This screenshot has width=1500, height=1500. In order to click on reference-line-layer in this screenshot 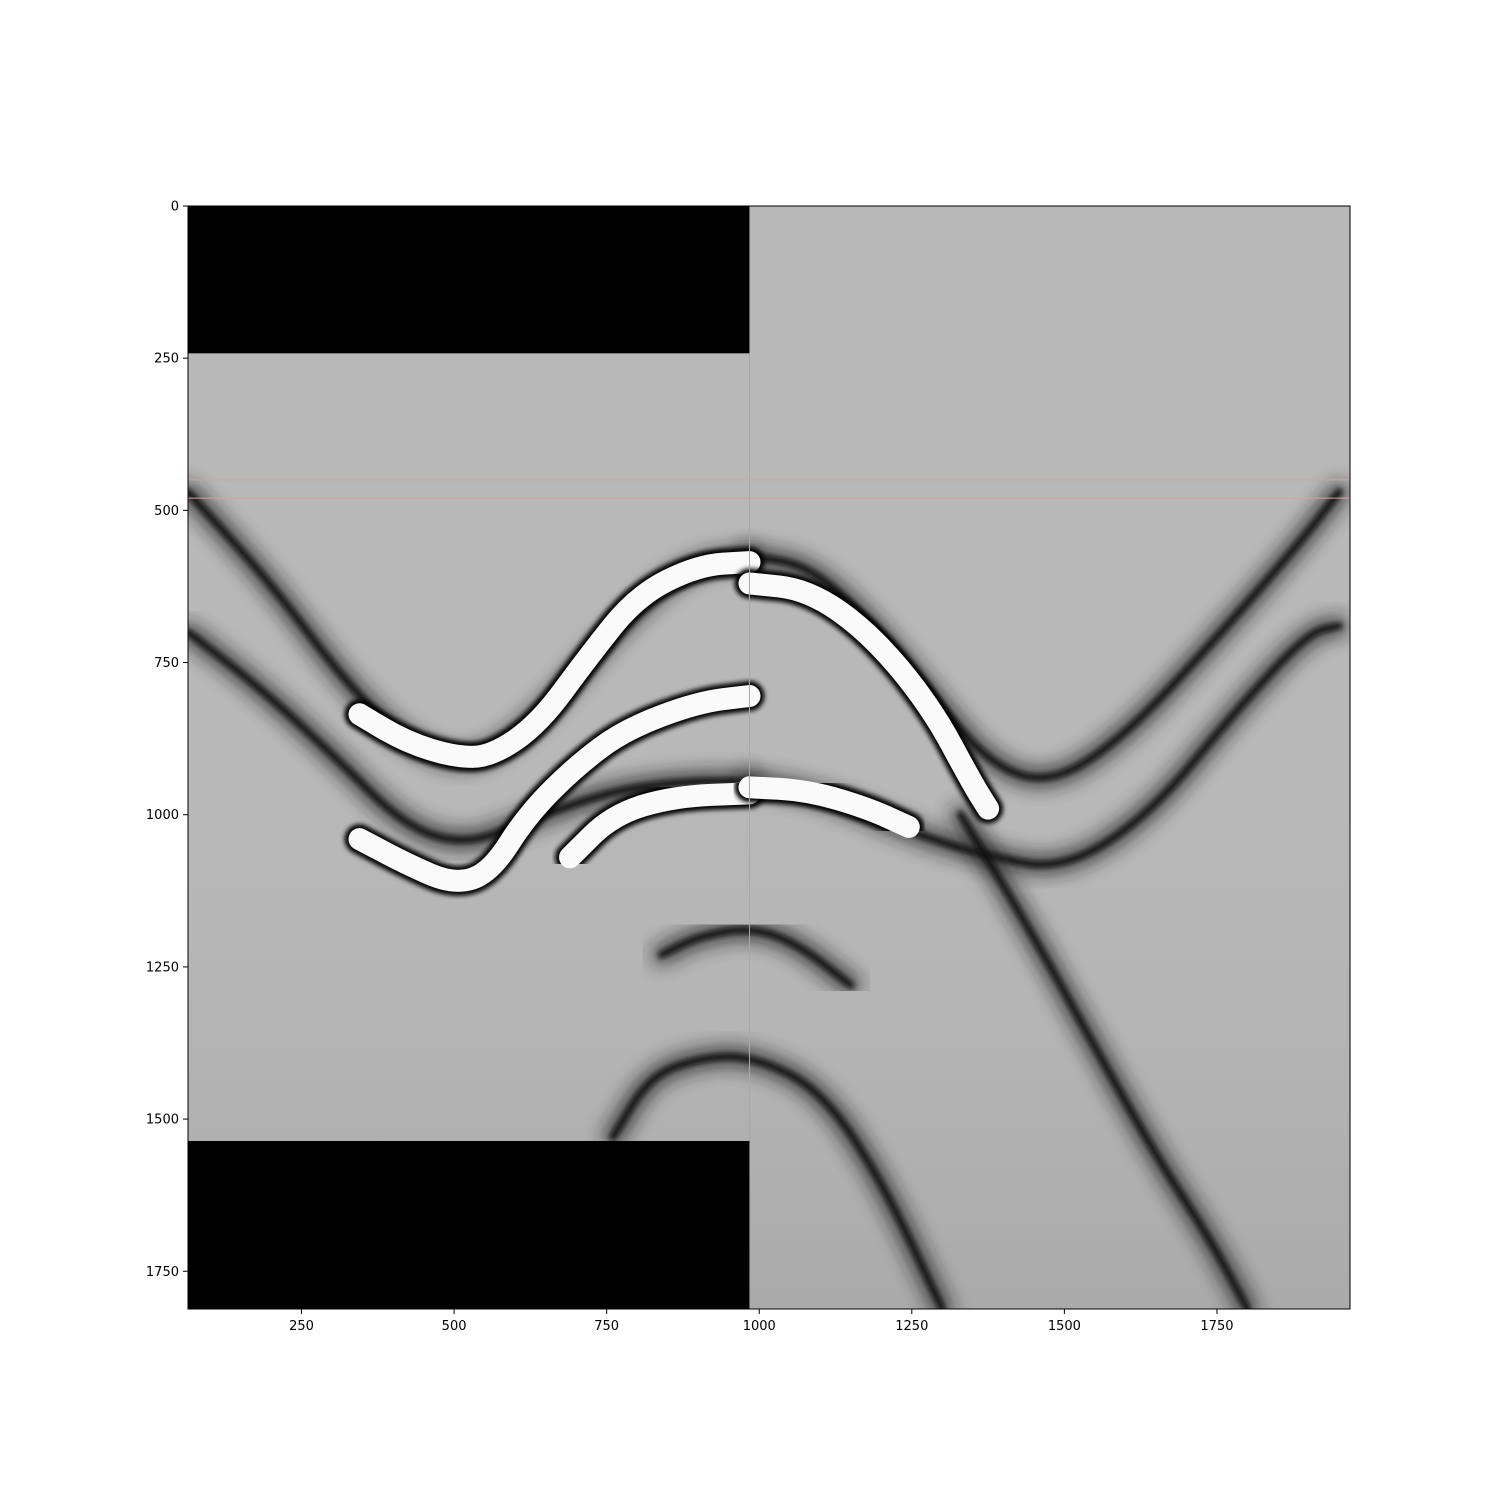, I will do `click(769, 489)`.